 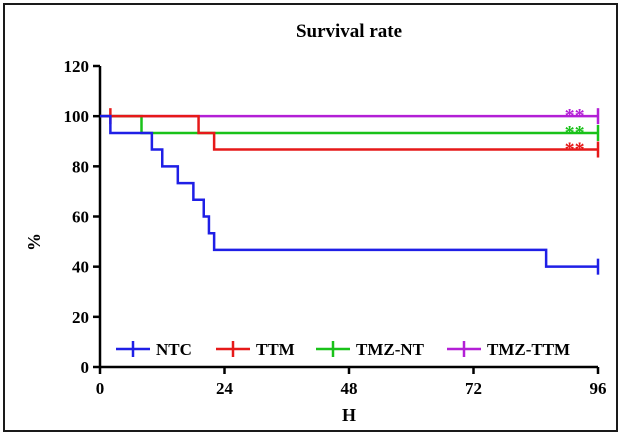 What do you see at coordinates (275, 349) in the screenshot?
I see `legend-label-ttm: TTM` at bounding box center [275, 349].